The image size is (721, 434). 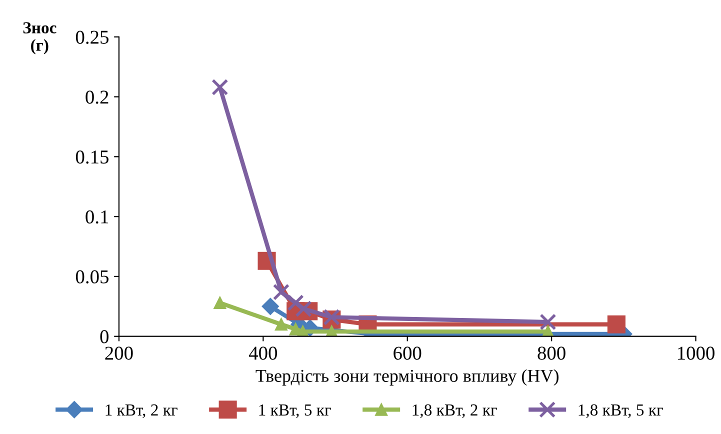 What do you see at coordinates (92, 37) in the screenshot?
I see `y-tick-label: 0.25` at bounding box center [92, 37].